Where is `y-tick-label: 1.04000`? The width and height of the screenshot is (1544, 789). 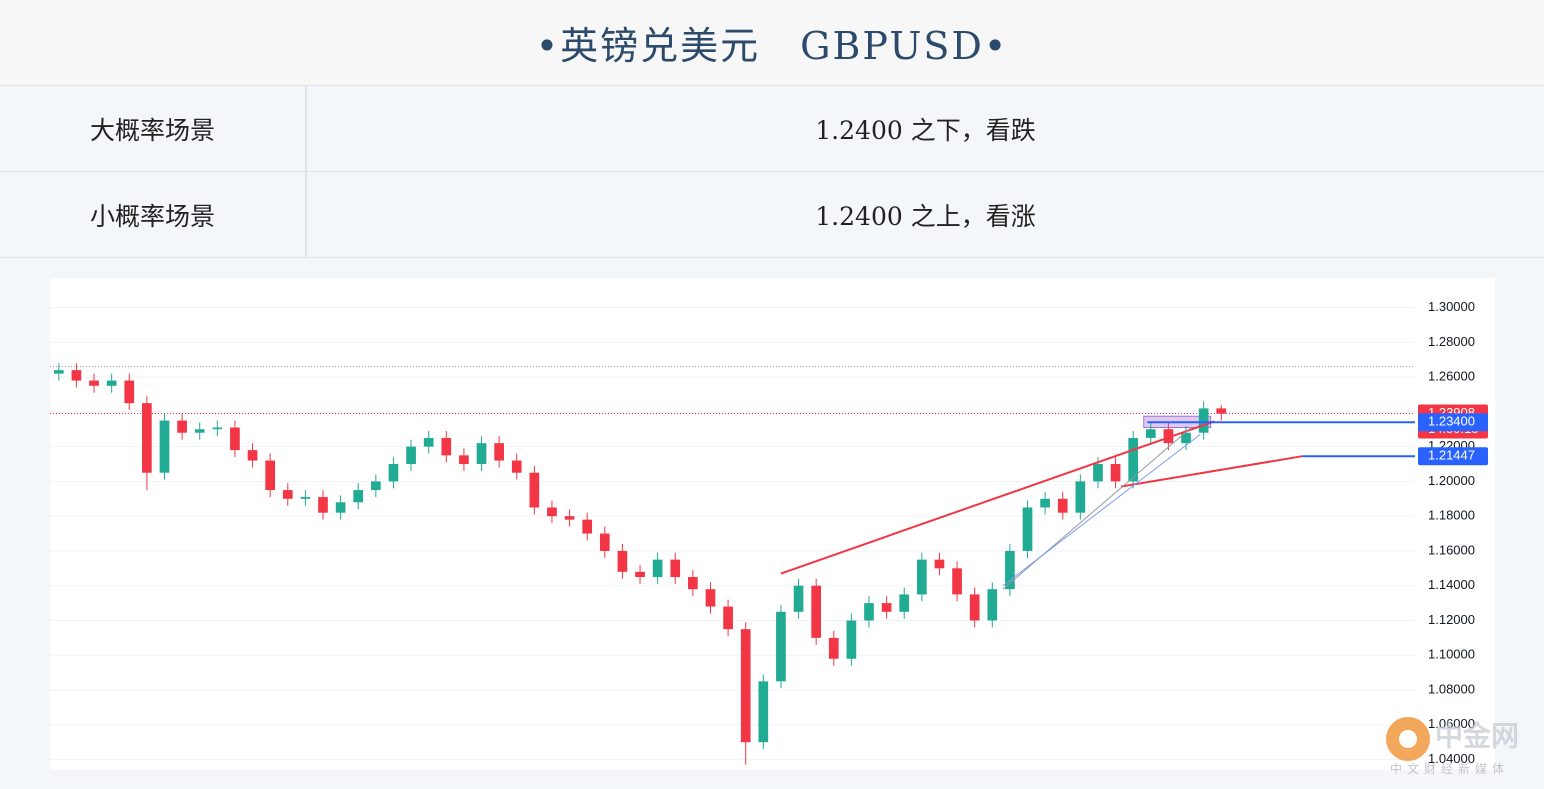 y-tick-label: 1.04000 is located at coordinates (1451, 758).